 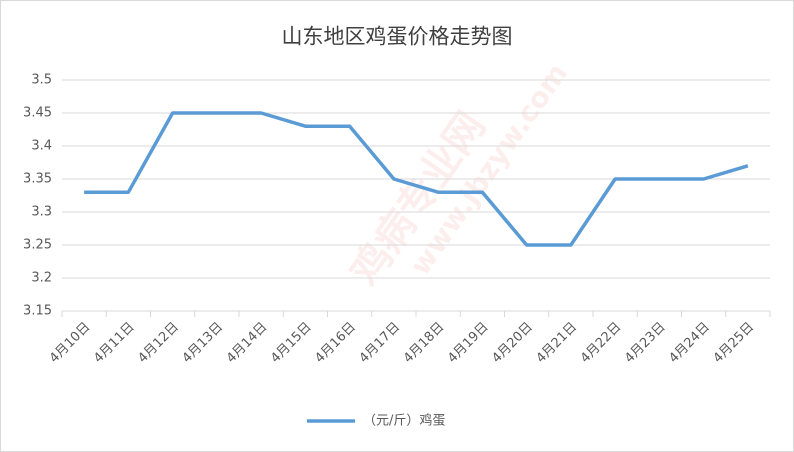 I want to click on legend-label: （元/斤）鸡蛋, so click(x=404, y=421).